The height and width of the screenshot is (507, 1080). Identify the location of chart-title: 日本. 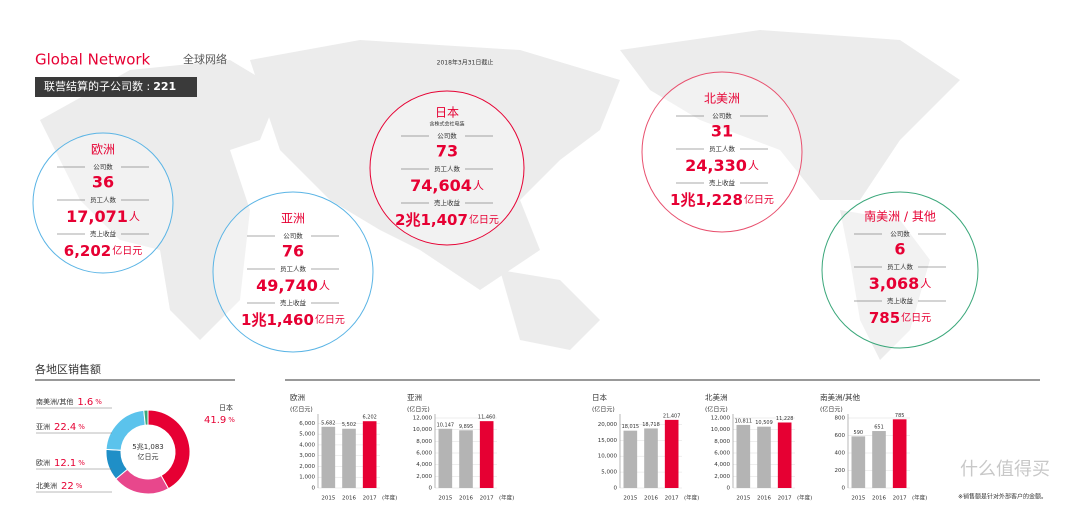
(599, 397).